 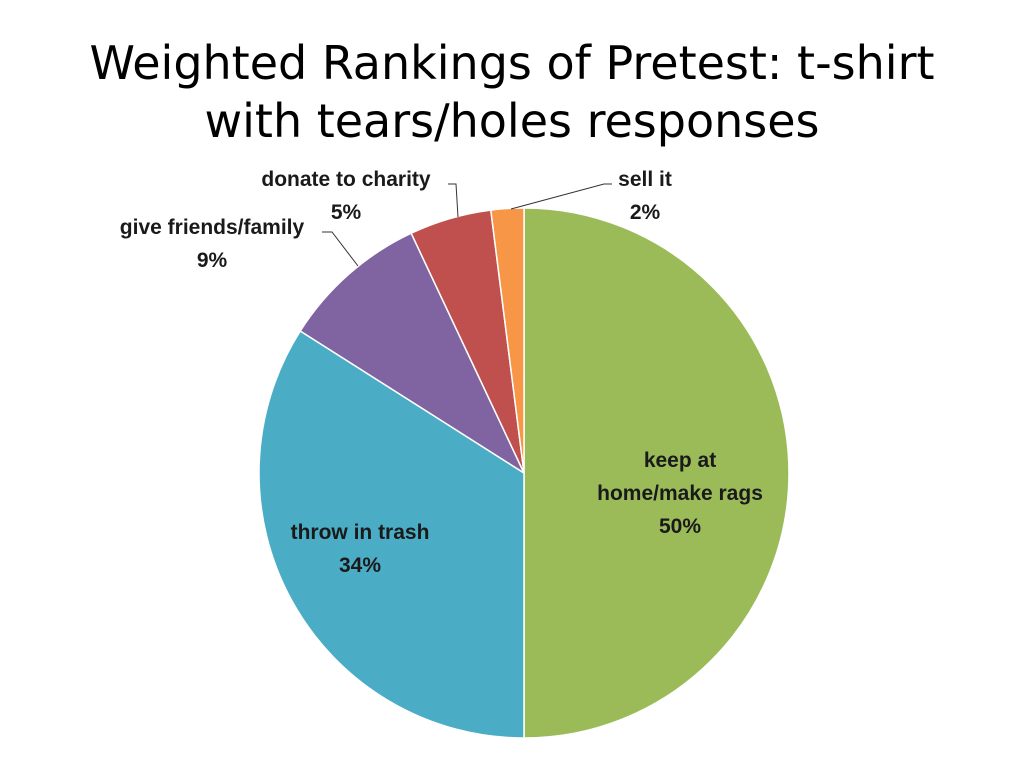 What do you see at coordinates (680, 460) in the screenshot?
I see `data-label-category: keep at` at bounding box center [680, 460].